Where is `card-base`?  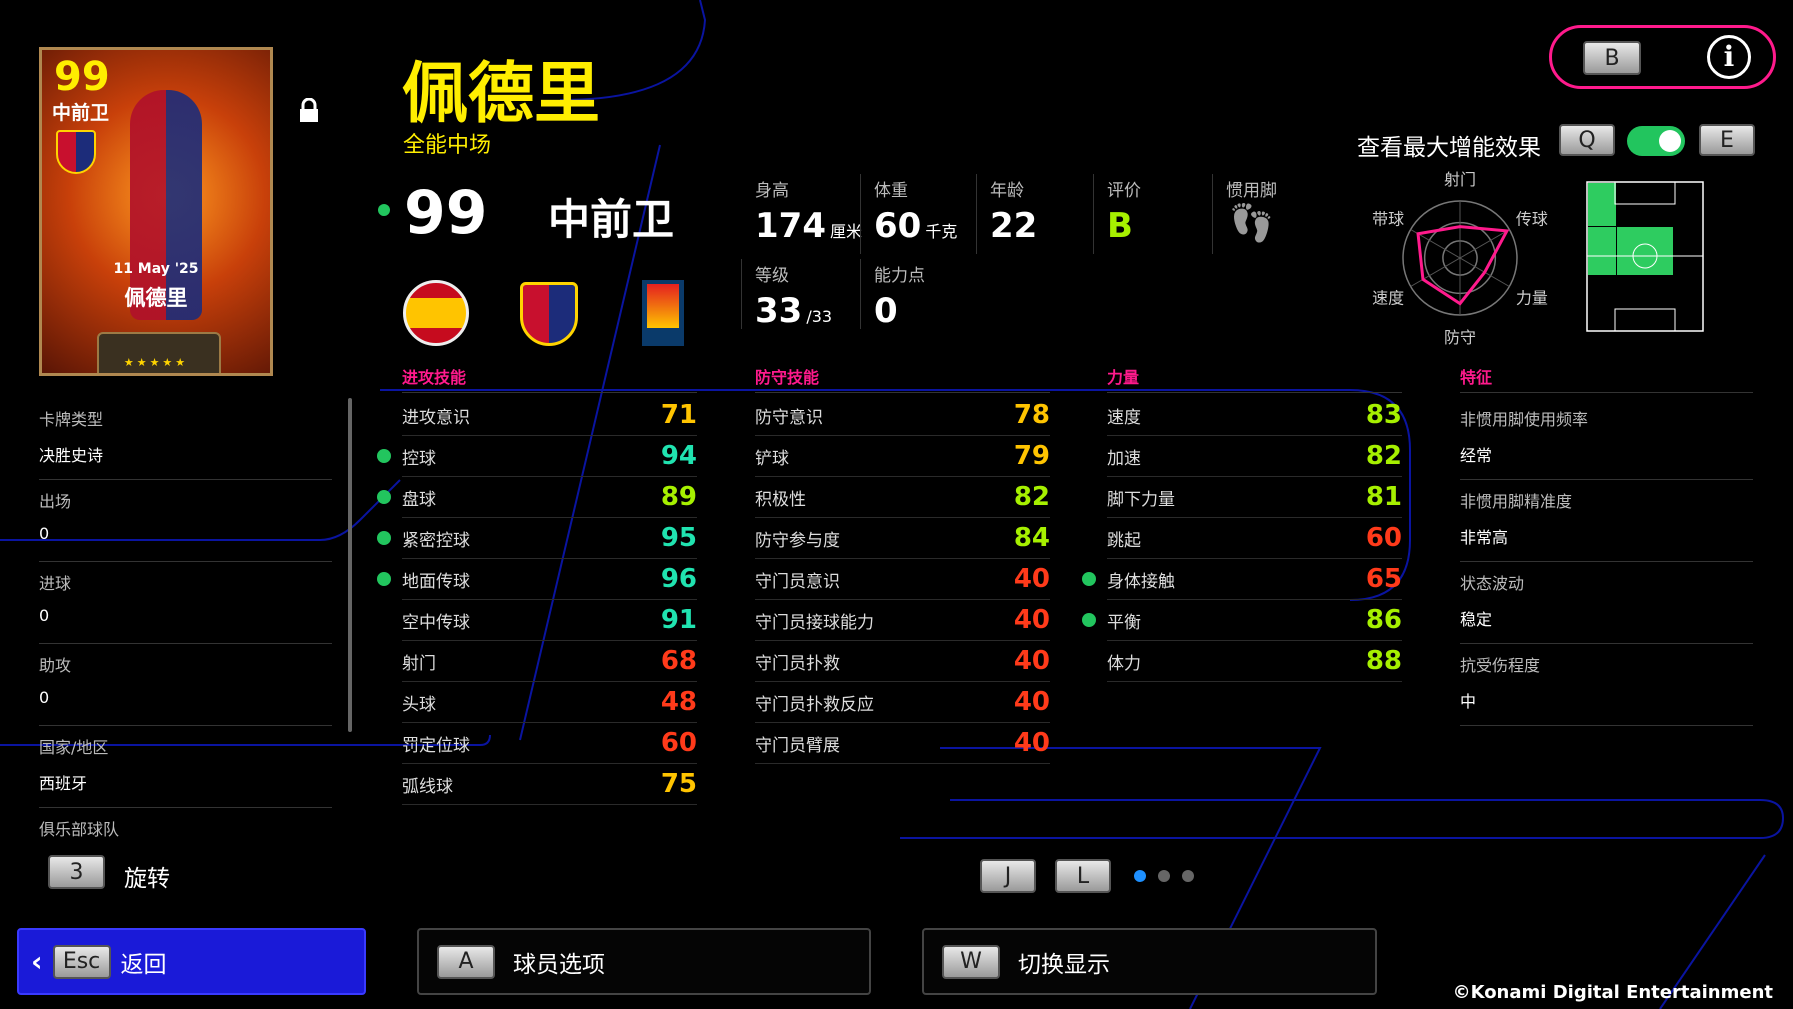
card-base is located at coordinates (159, 352).